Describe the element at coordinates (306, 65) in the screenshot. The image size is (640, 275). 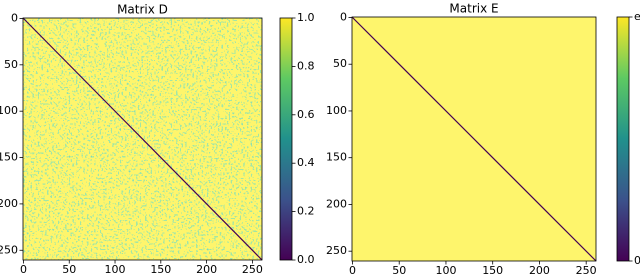
I see `colorbar-tick-label: 0.8` at that location.